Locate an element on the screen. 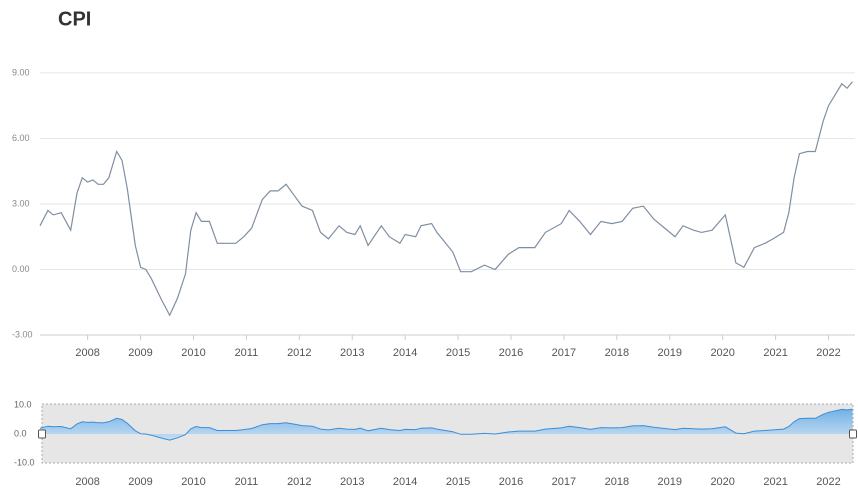 The image size is (858, 493). navigator-y-label: 10.0 is located at coordinates (23, 404).